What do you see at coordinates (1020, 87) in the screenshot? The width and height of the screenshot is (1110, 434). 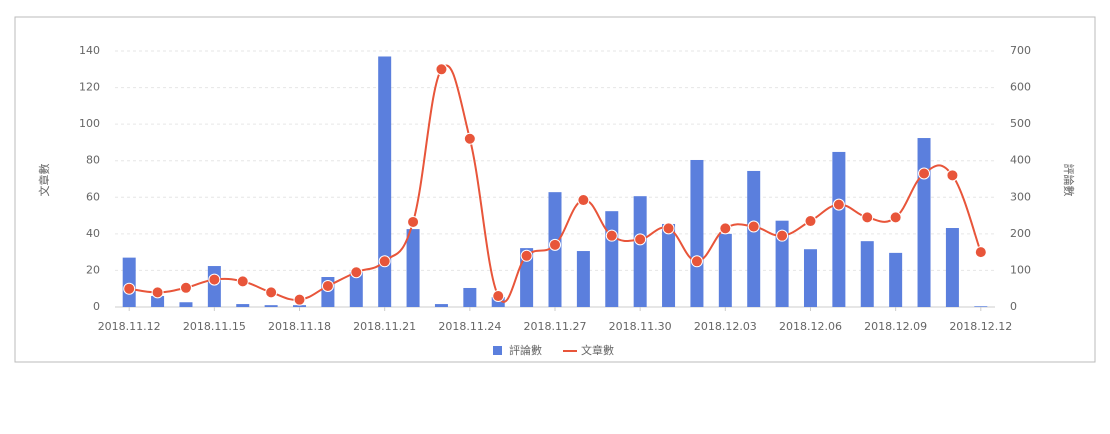 I see `y2-tick-label: 600` at bounding box center [1020, 87].